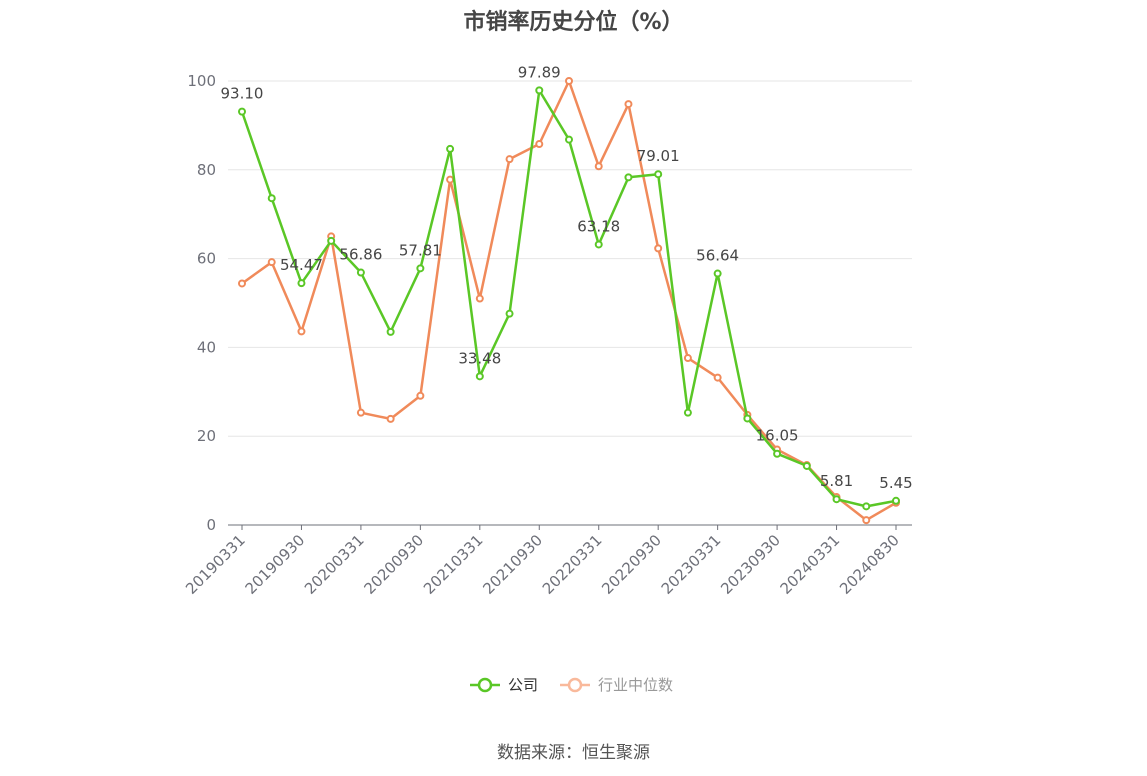  I want to click on legend-label: 行业中位数, so click(635, 685).